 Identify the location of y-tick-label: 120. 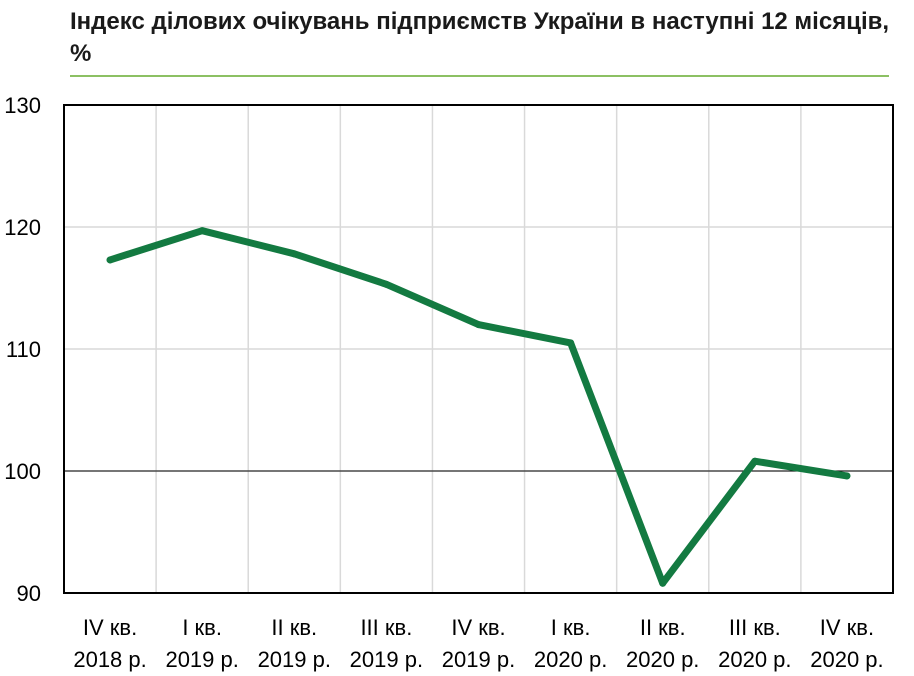
(22, 227).